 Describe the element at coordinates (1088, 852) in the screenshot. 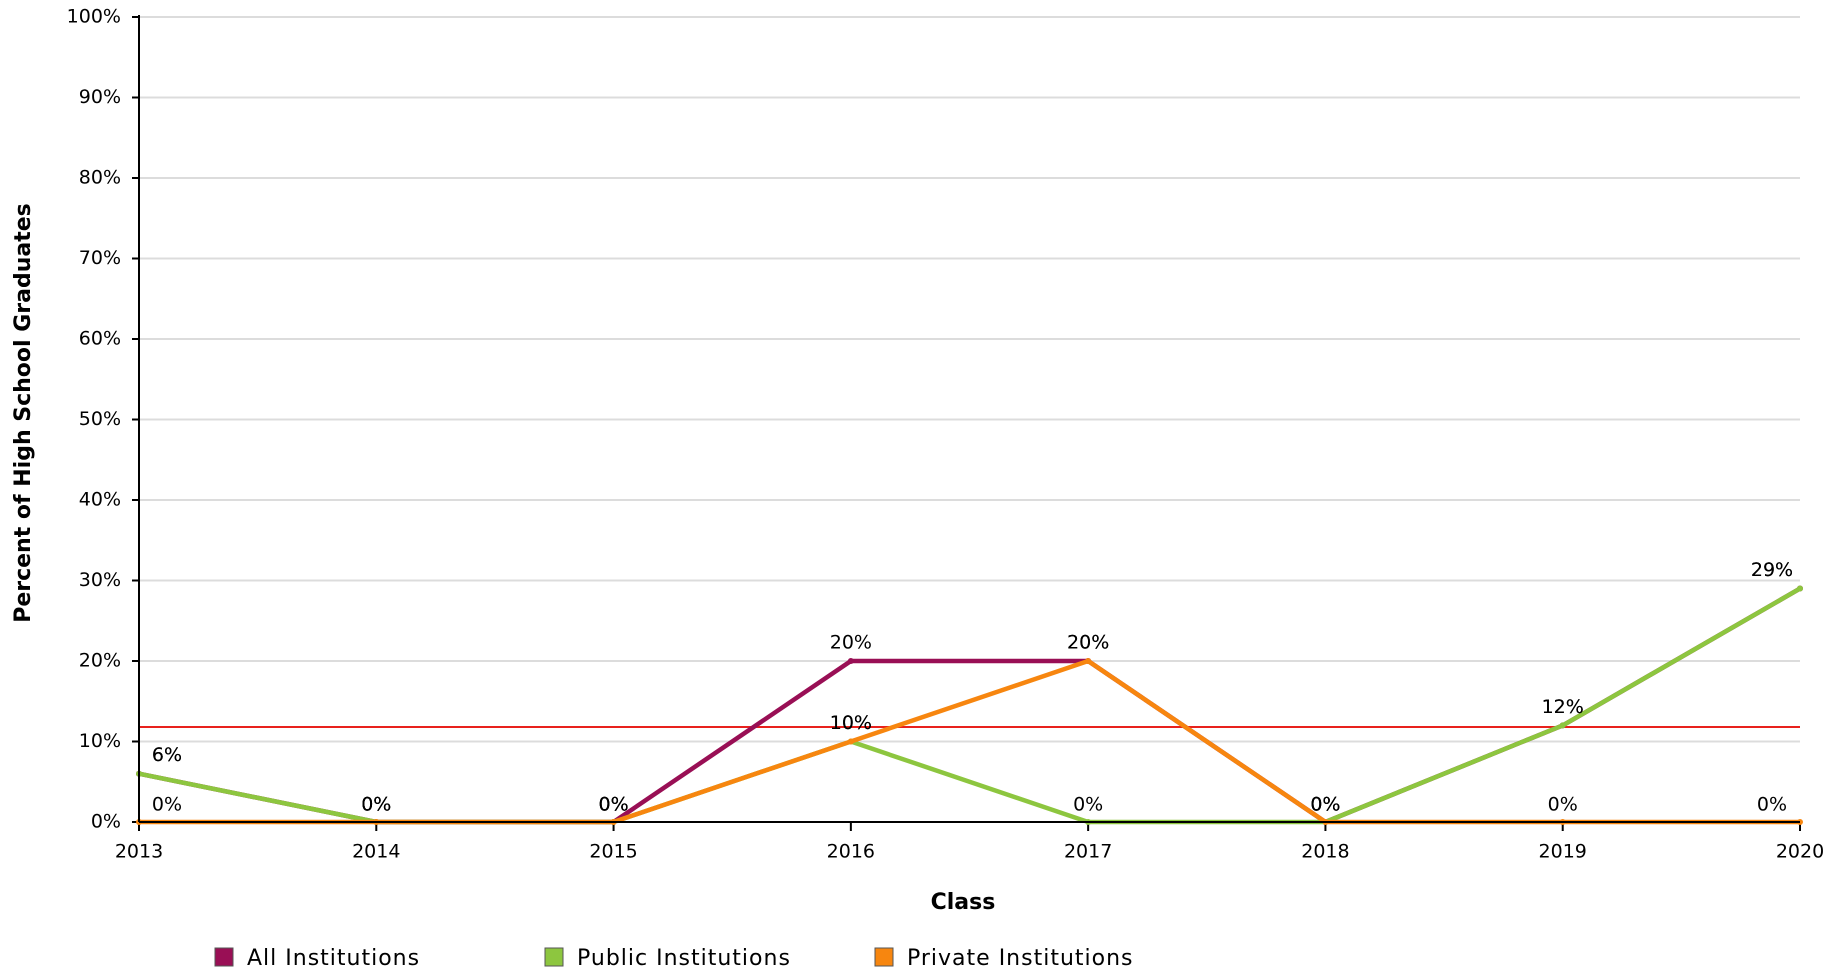

I see `x-tick-label: 2017` at that location.